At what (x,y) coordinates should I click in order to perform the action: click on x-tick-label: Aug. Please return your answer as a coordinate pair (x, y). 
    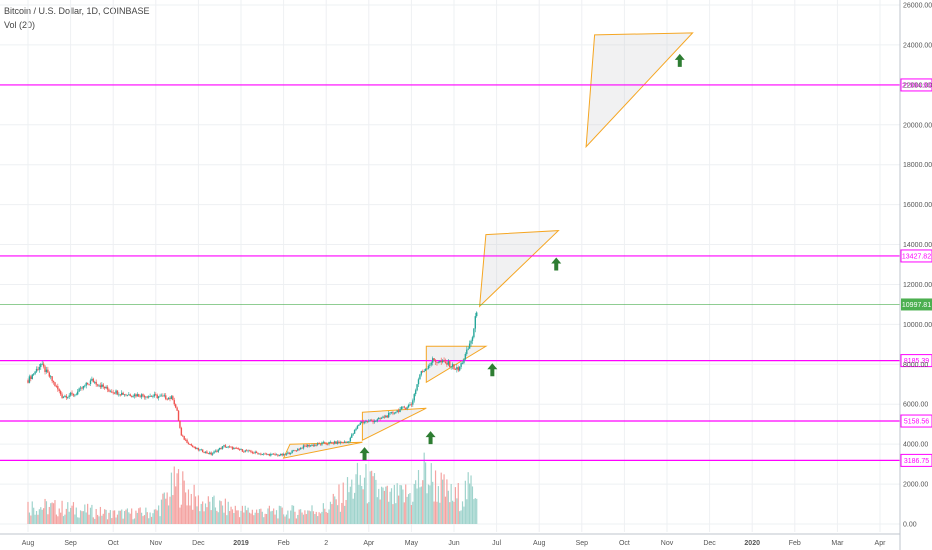
    Looking at the image, I should click on (28, 543).